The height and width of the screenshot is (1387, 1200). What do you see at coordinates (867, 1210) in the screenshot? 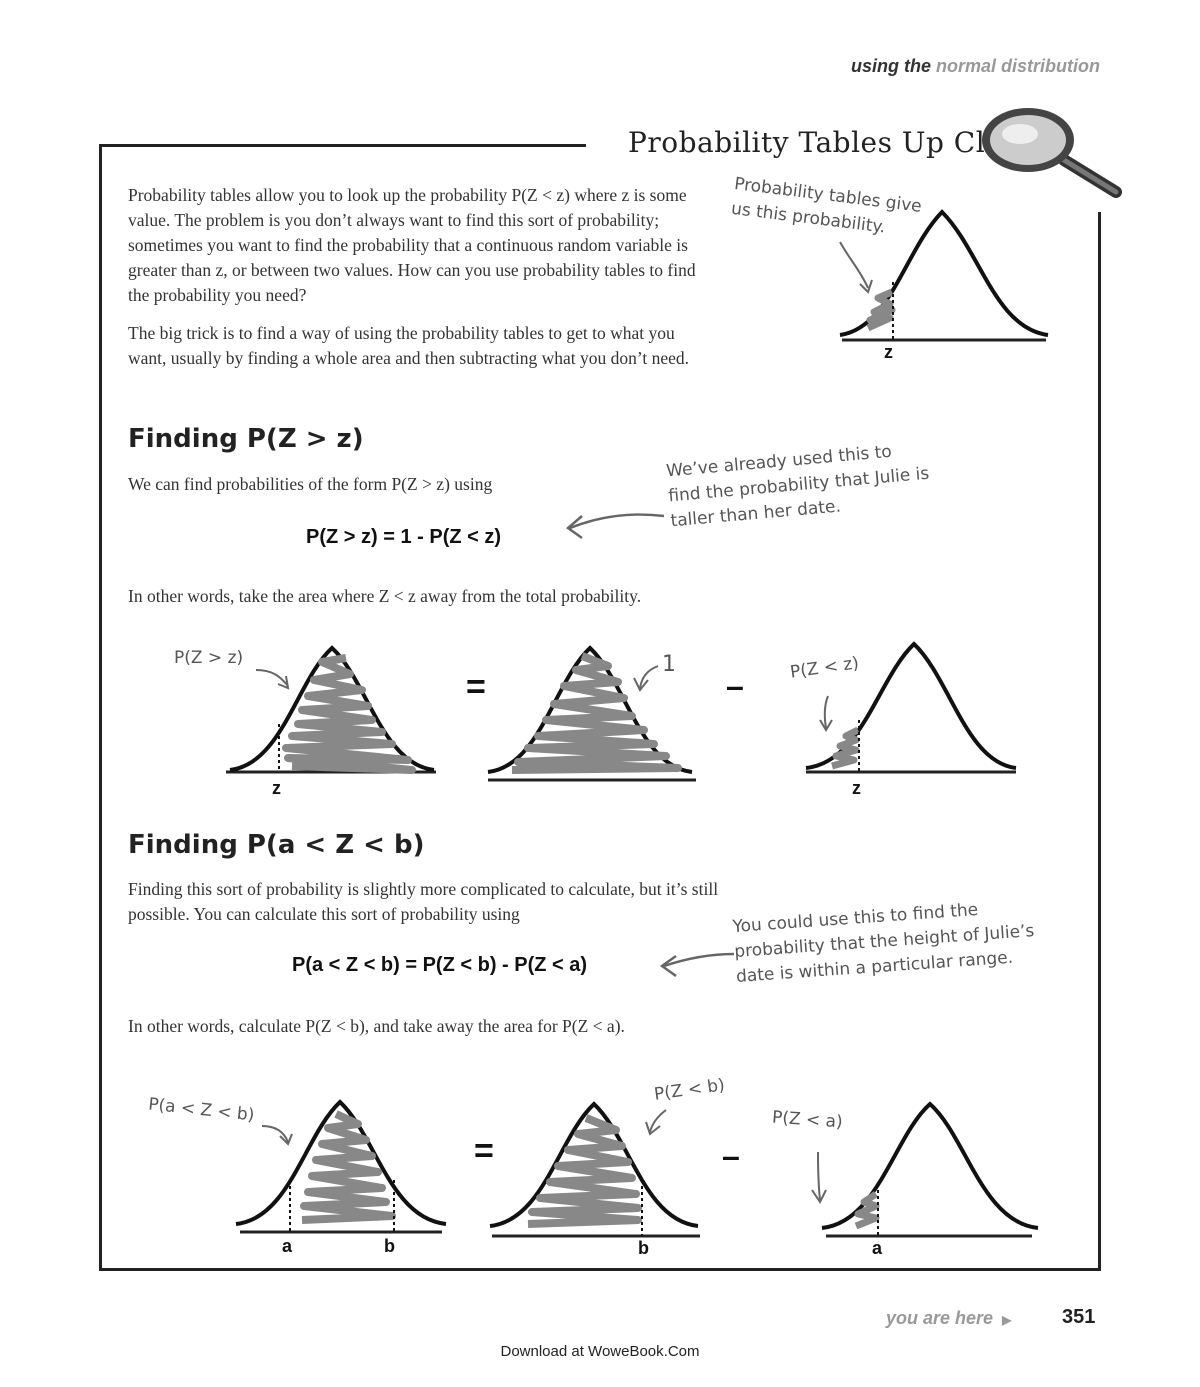
I see `s2-right-shading` at bounding box center [867, 1210].